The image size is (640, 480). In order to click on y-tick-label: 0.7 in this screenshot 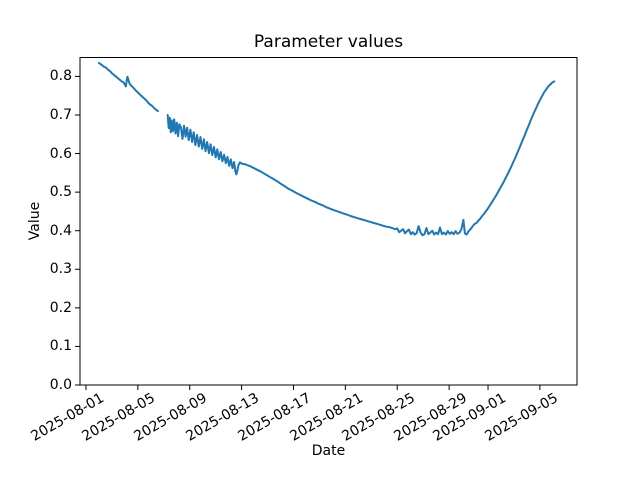, I will do `click(60, 114)`.